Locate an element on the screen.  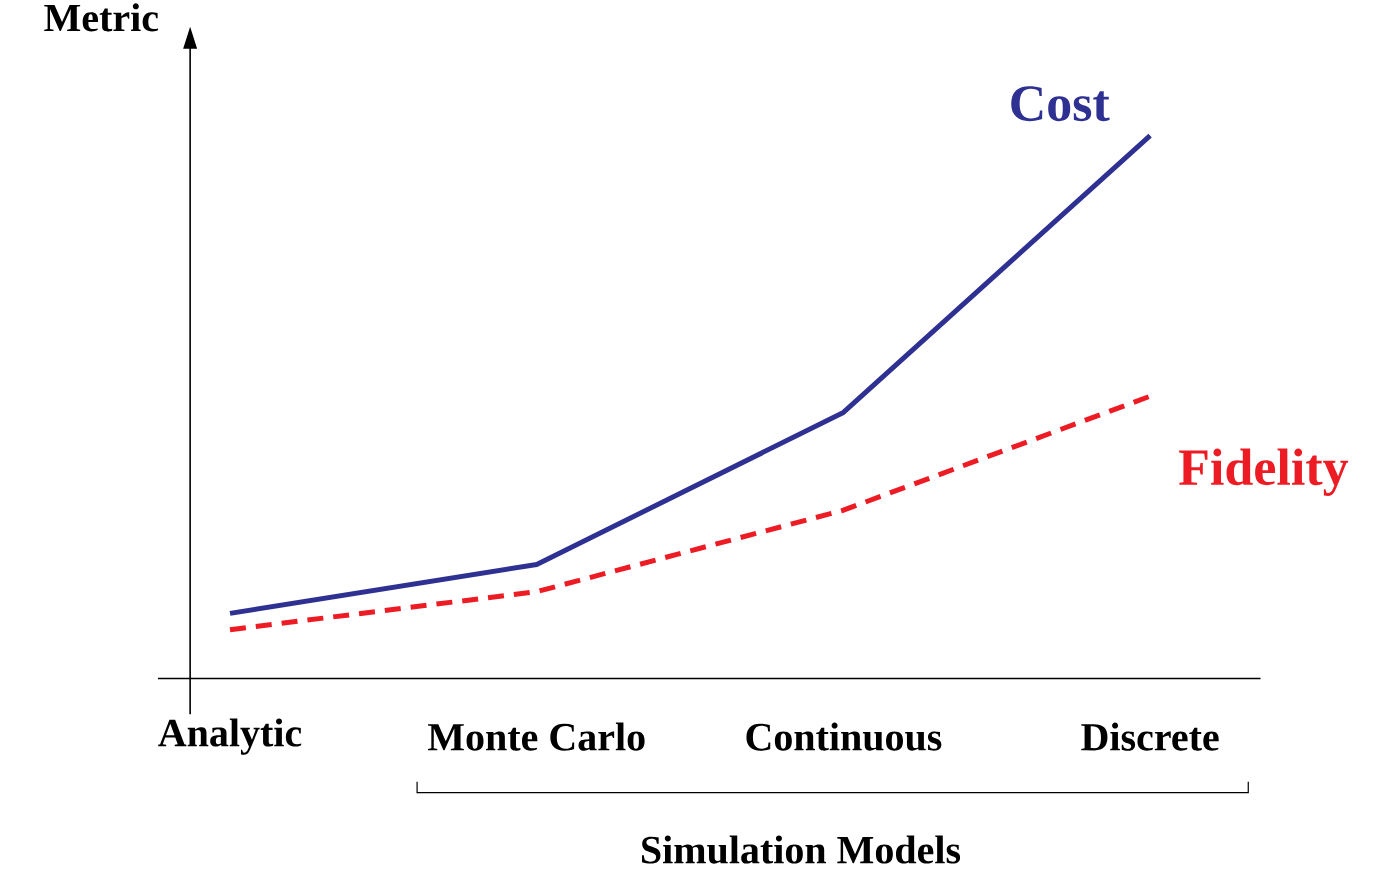
x-tick-label: Monte Carlo is located at coordinates (536, 736).